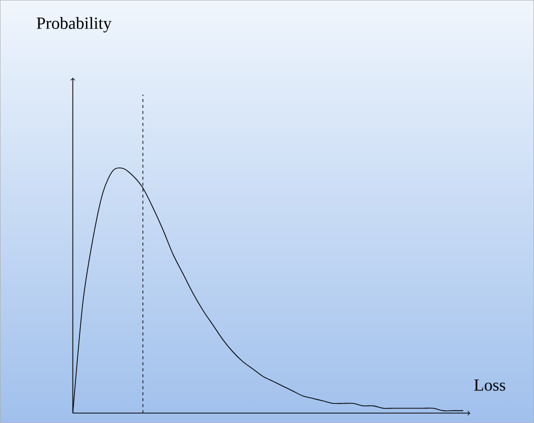 The width and height of the screenshot is (534, 423). What do you see at coordinates (490, 385) in the screenshot?
I see `x-axis-title: Loss` at bounding box center [490, 385].